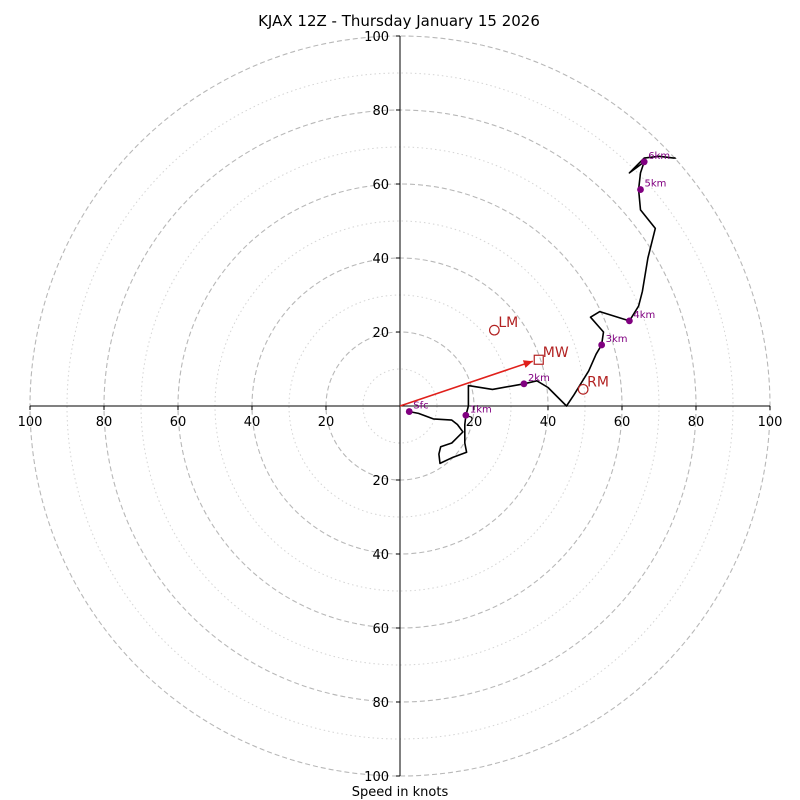  Describe the element at coordinates (598, 382) in the screenshot. I see `right-mover-label: RM` at that location.